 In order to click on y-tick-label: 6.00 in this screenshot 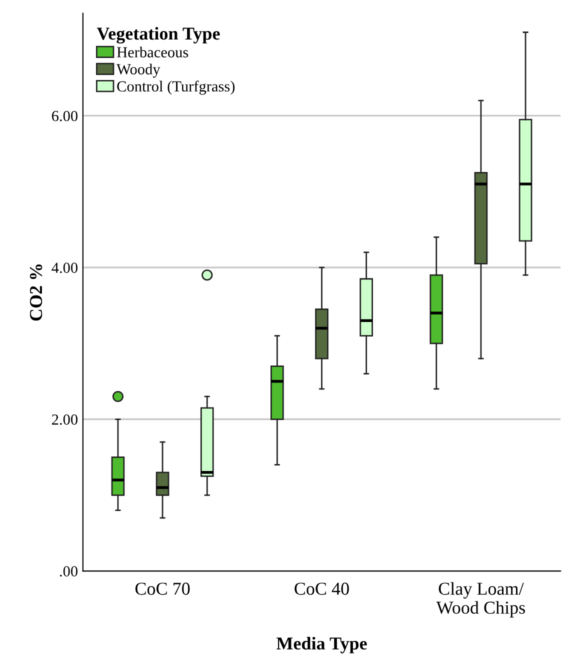, I will do `click(65, 116)`.